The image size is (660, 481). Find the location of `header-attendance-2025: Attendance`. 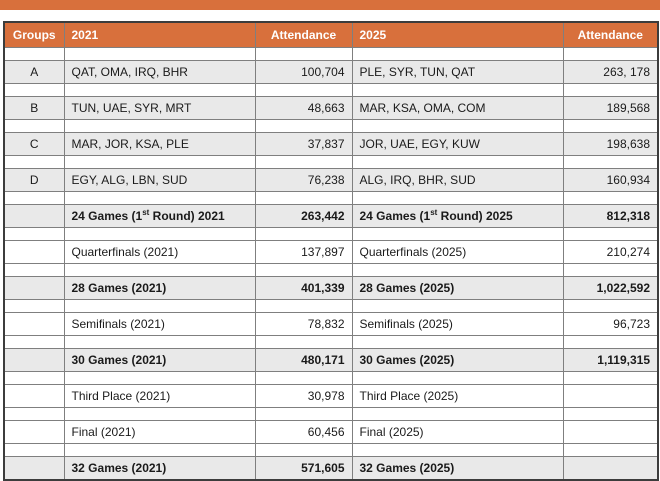

header-attendance-2025: Attendance is located at coordinates (610, 34).